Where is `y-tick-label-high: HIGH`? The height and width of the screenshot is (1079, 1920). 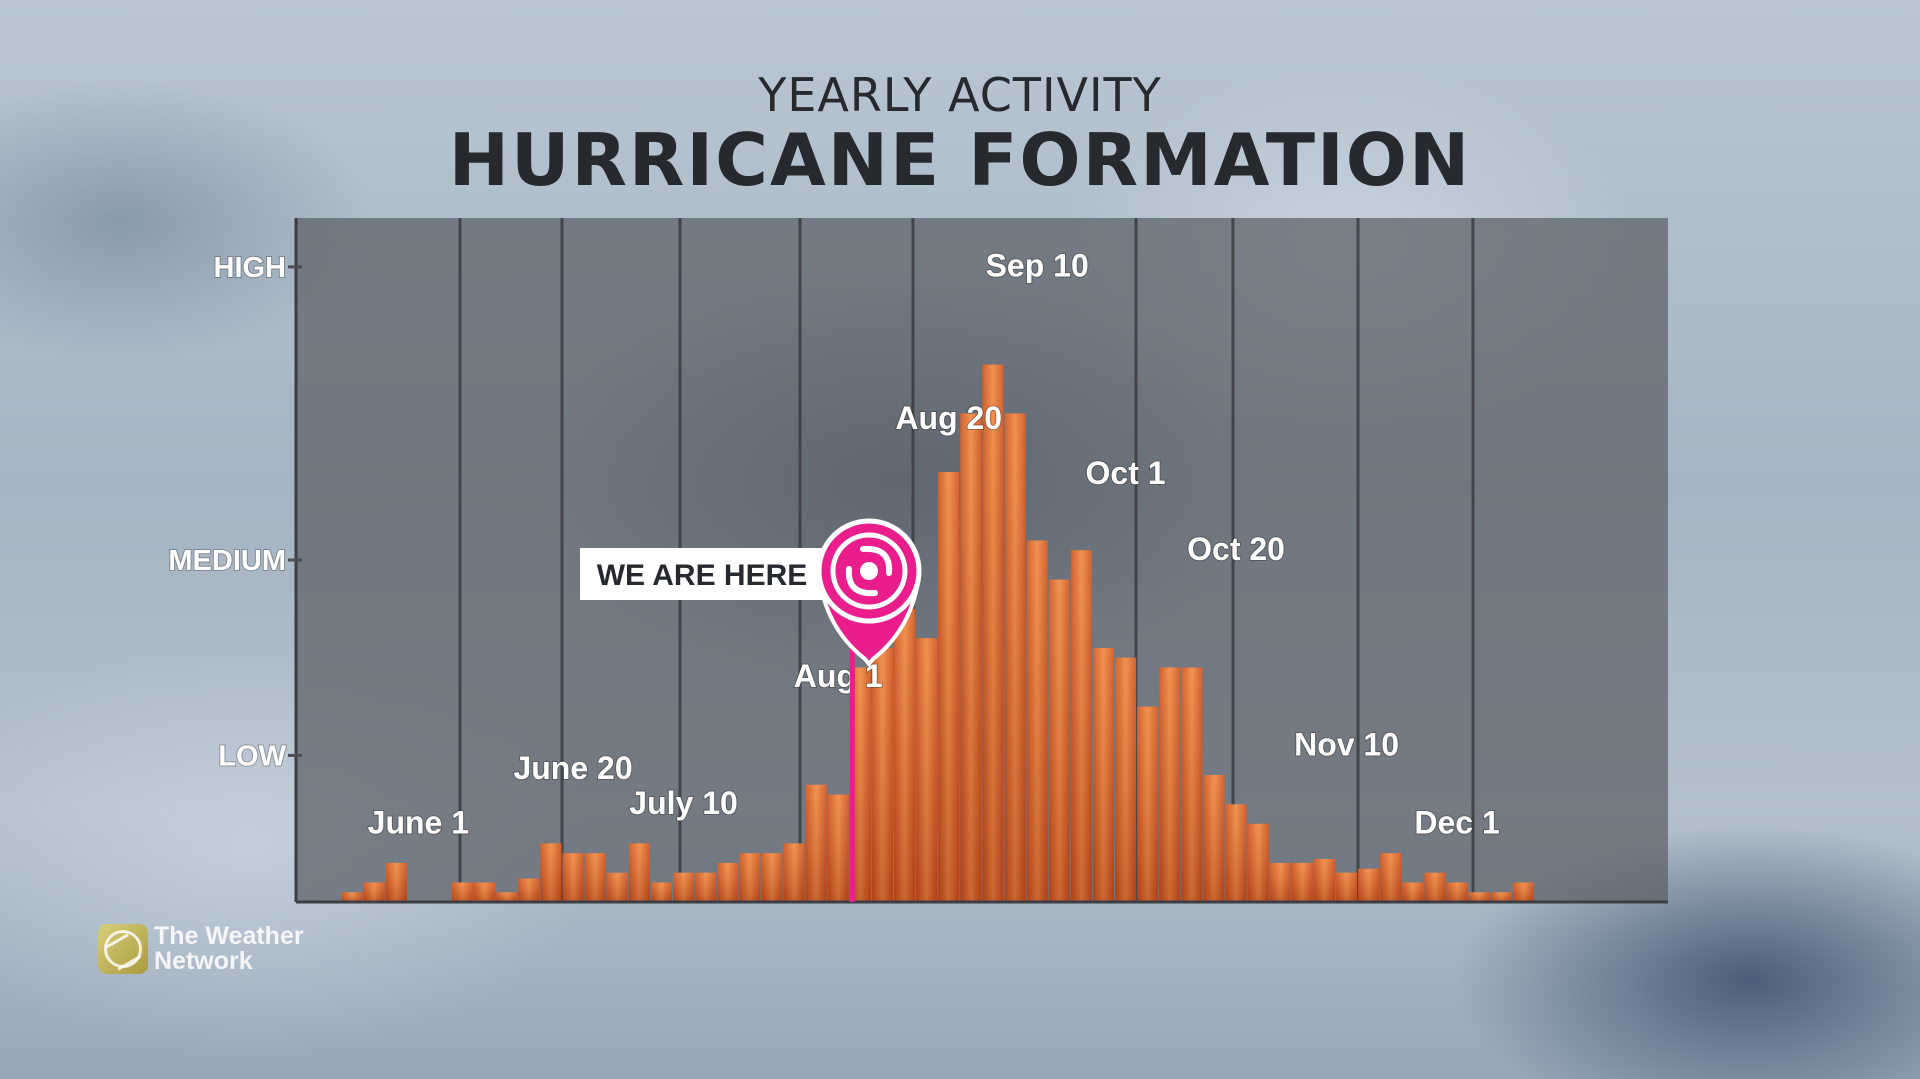 y-tick-label-high: HIGH is located at coordinates (250, 268).